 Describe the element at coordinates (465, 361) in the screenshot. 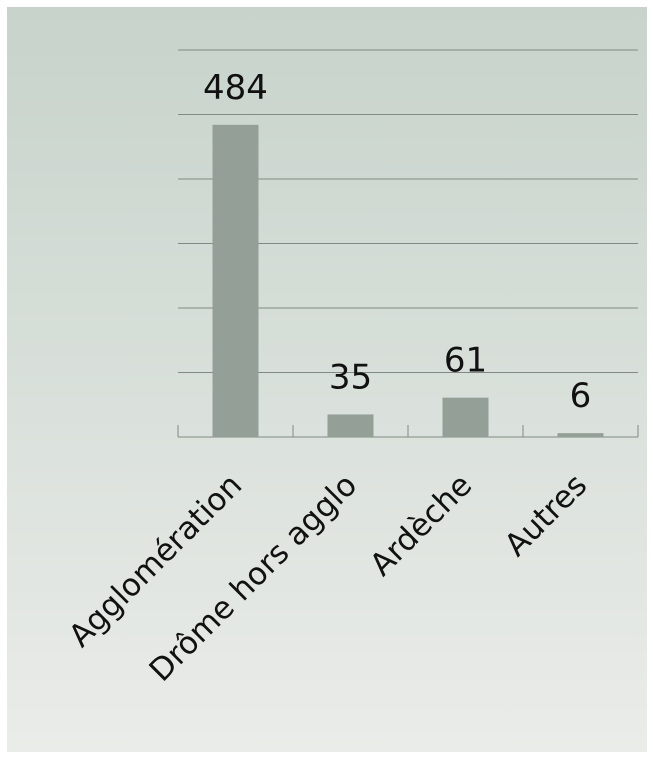

I see `data-label: 61` at that location.